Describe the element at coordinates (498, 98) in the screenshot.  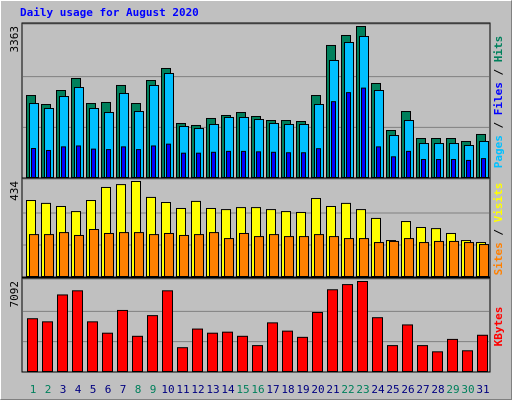
I see `legend-entry: Files` at that location.